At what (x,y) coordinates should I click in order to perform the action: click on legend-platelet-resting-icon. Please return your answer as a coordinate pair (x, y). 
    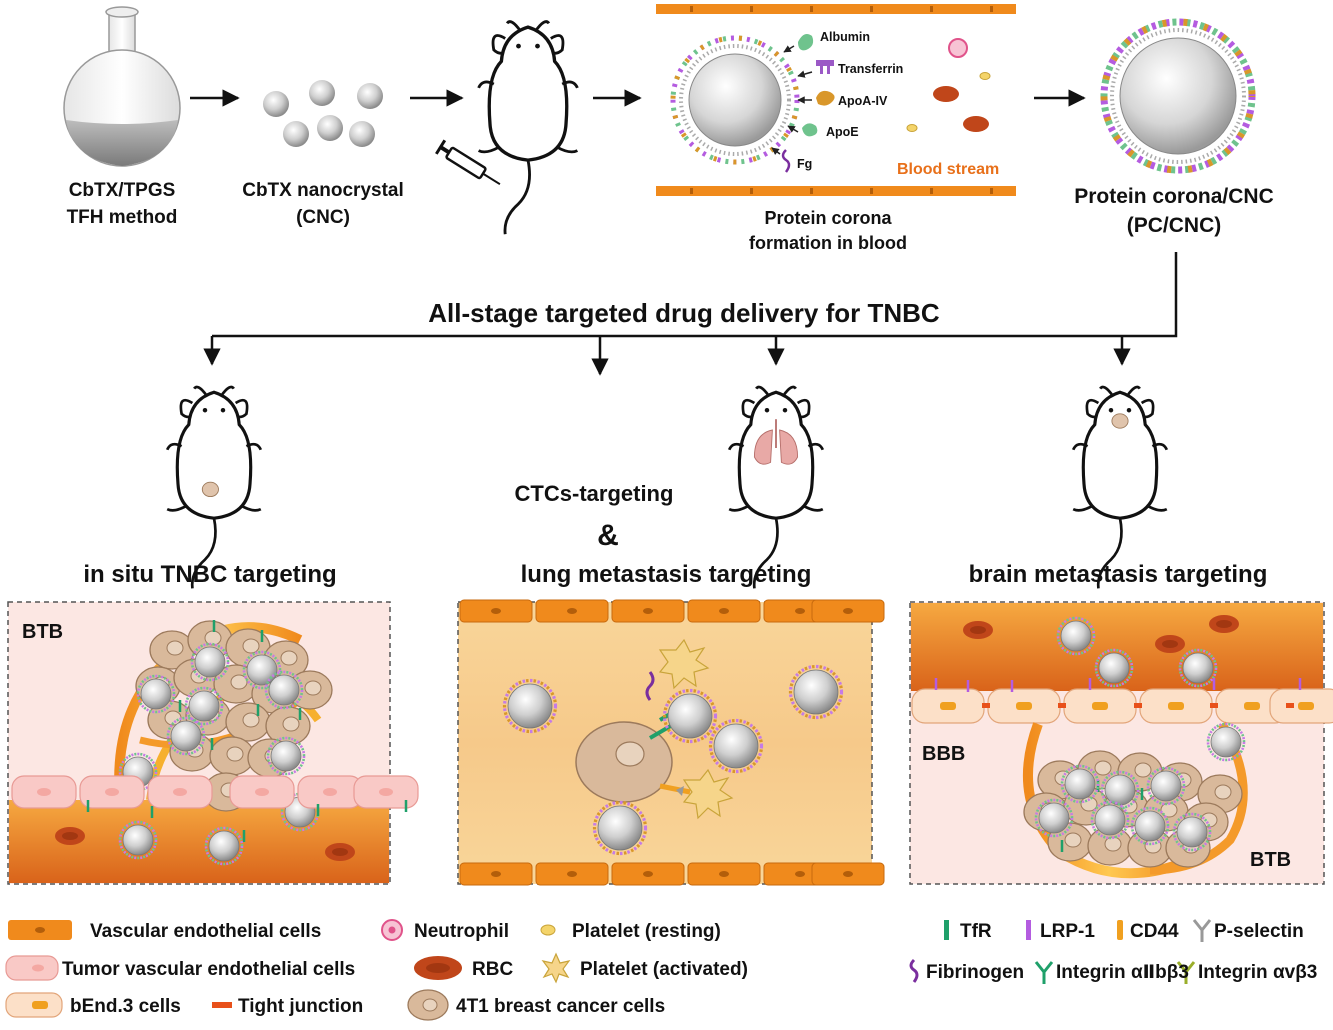
    Looking at the image, I should click on (548, 930).